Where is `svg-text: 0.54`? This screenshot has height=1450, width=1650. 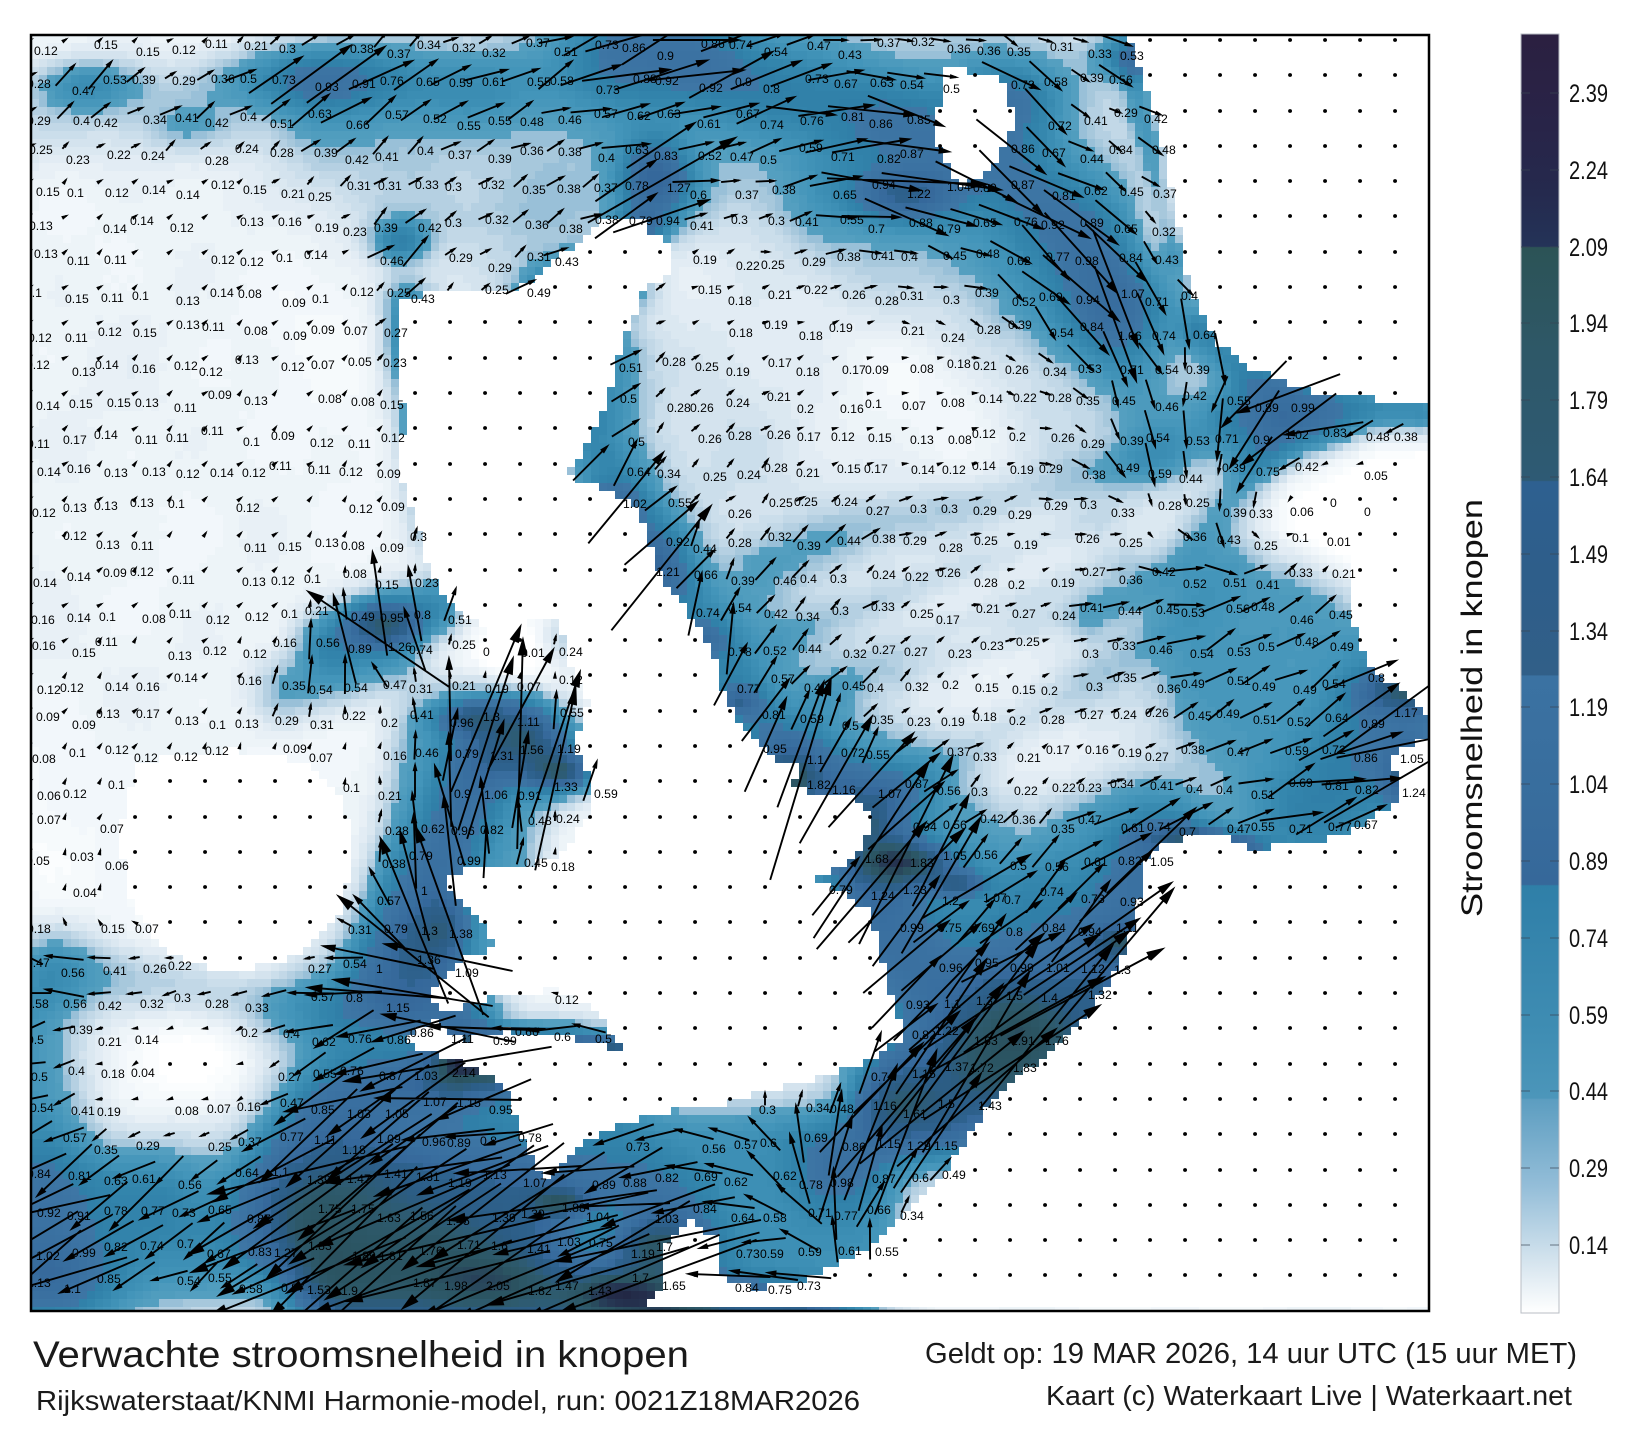
svg-text: 0.54 is located at coordinates (1334, 684).